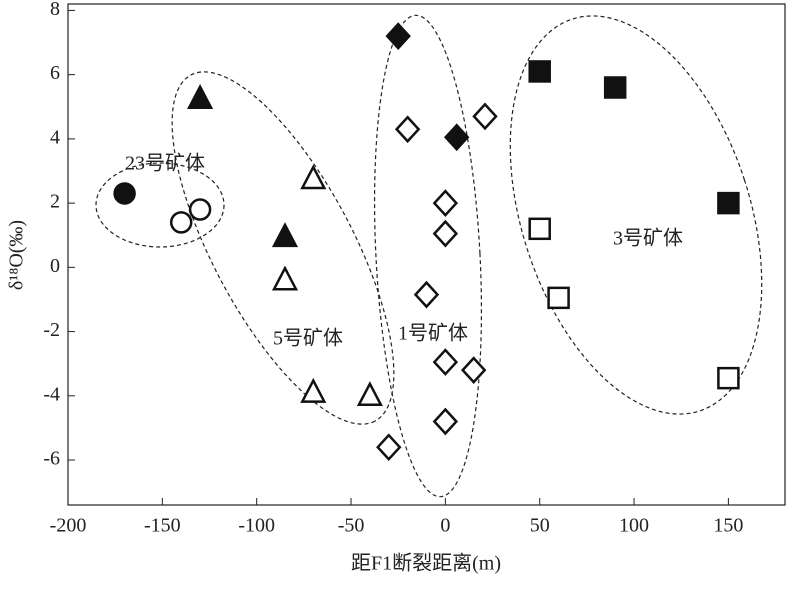 The image size is (800, 590). Describe the element at coordinates (634, 526) in the screenshot. I see `x-tick-label: 100` at that location.